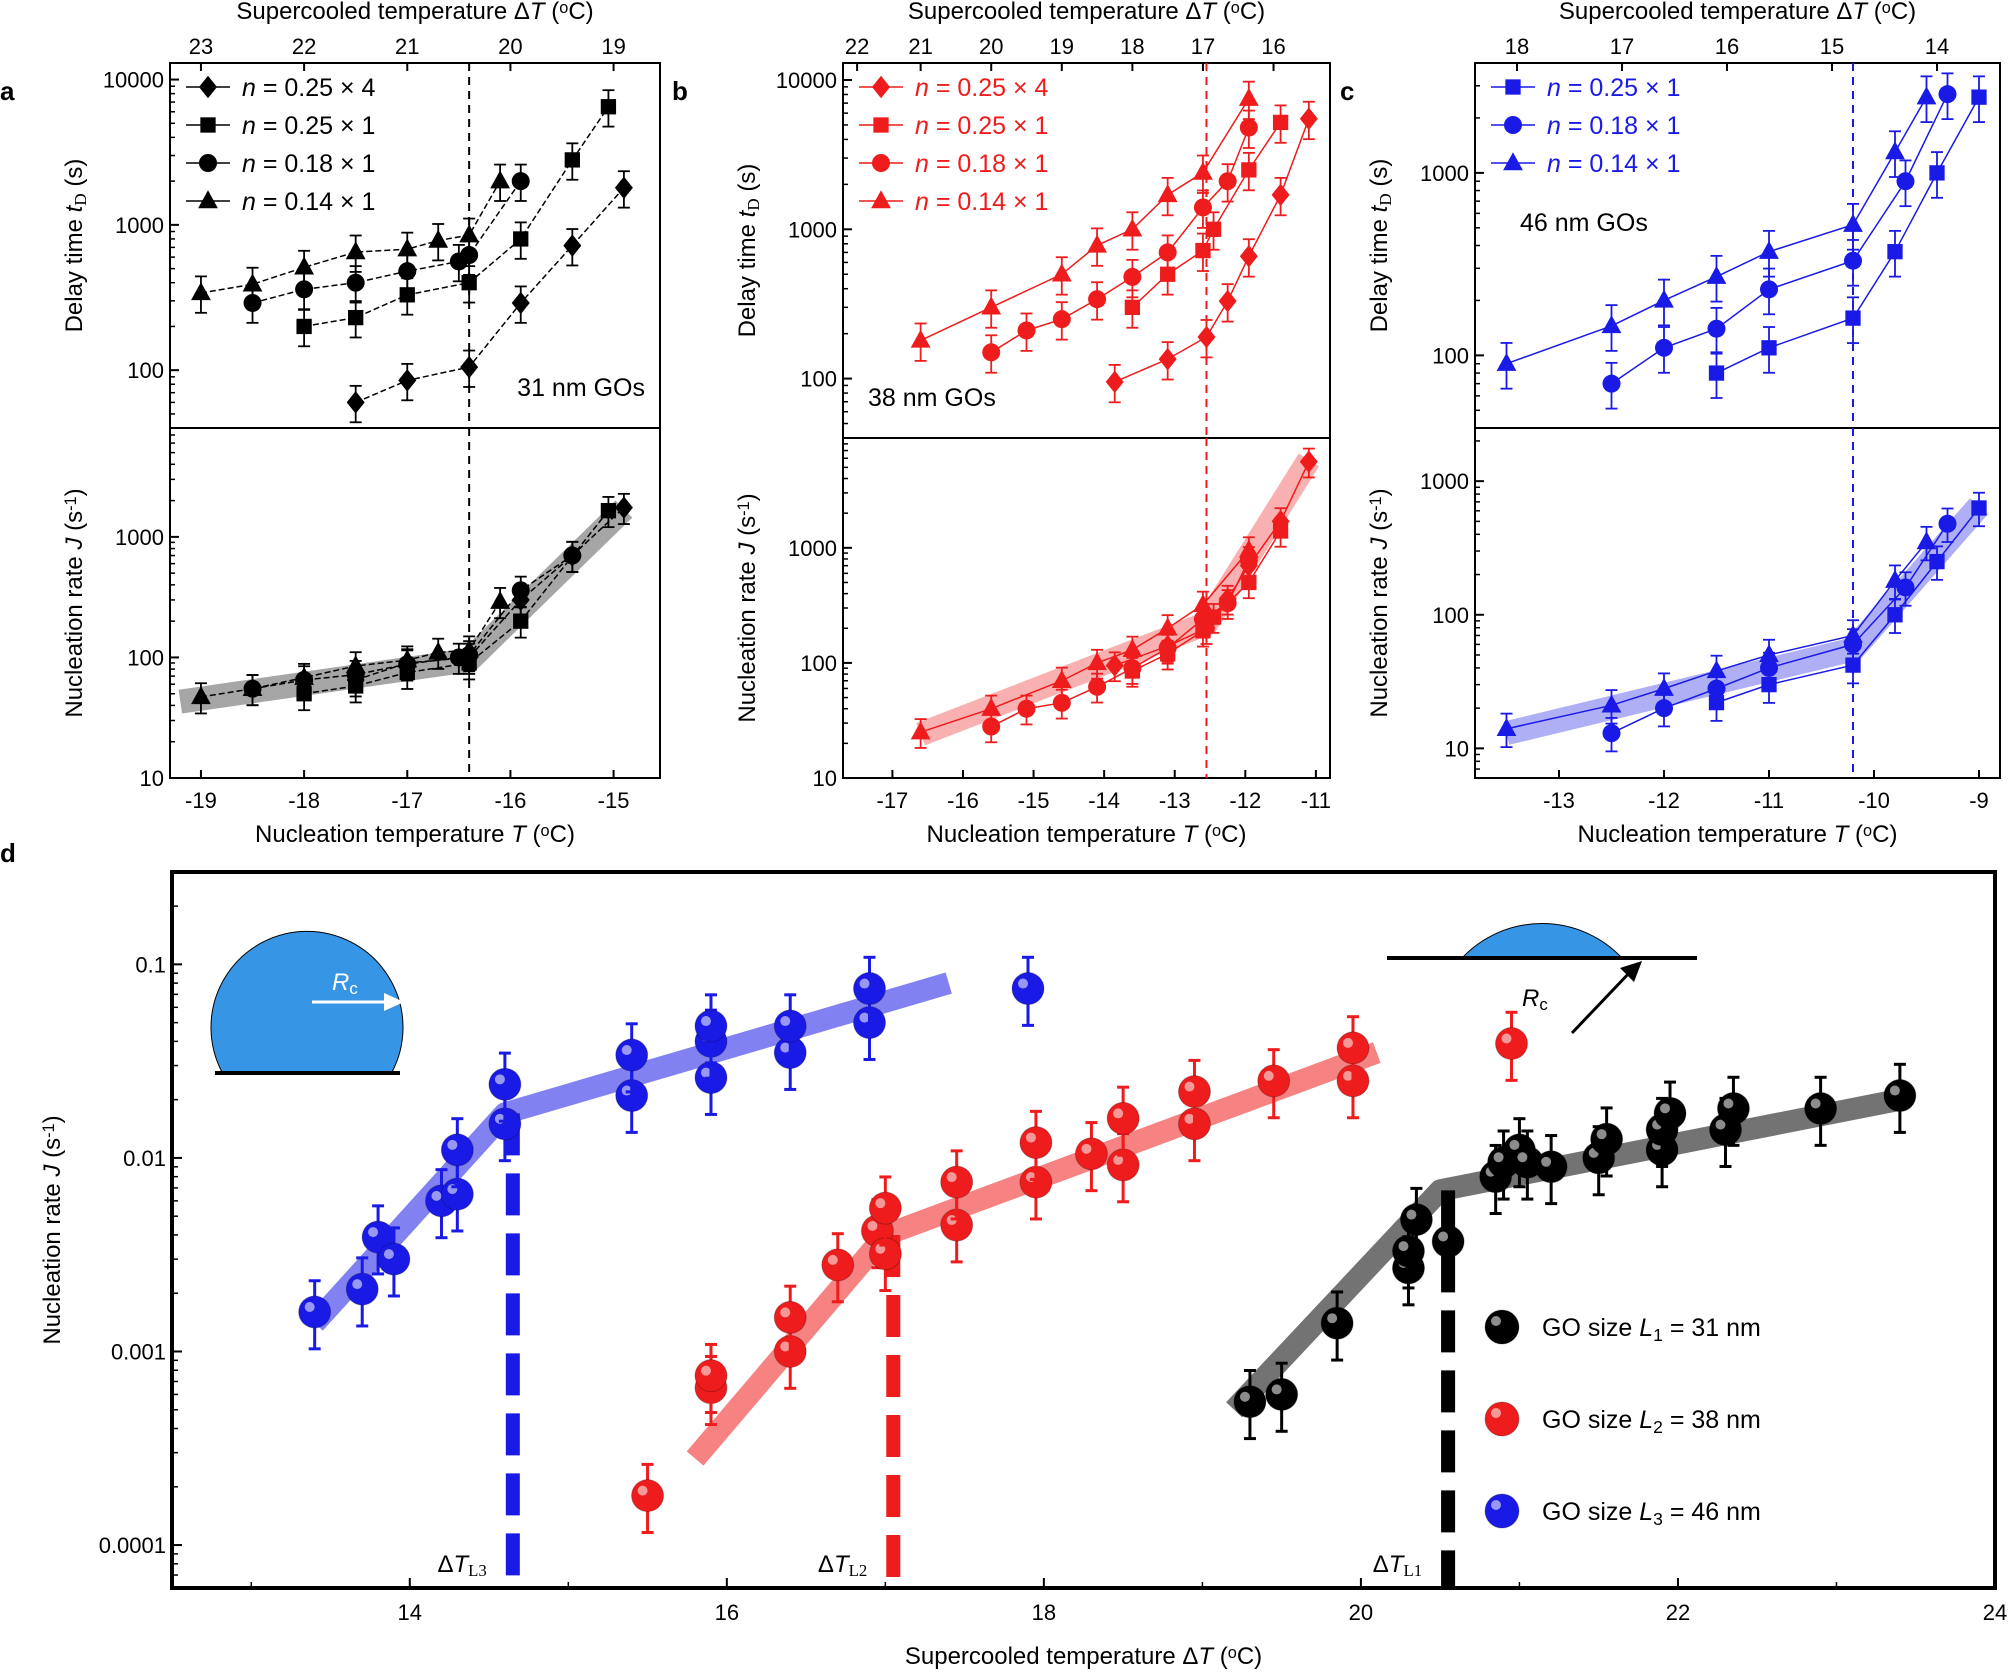 The image size is (2008, 1675). Describe the element at coordinates (383, 834) in the screenshot. I see `label-span: Nucleation temperature` at that location.